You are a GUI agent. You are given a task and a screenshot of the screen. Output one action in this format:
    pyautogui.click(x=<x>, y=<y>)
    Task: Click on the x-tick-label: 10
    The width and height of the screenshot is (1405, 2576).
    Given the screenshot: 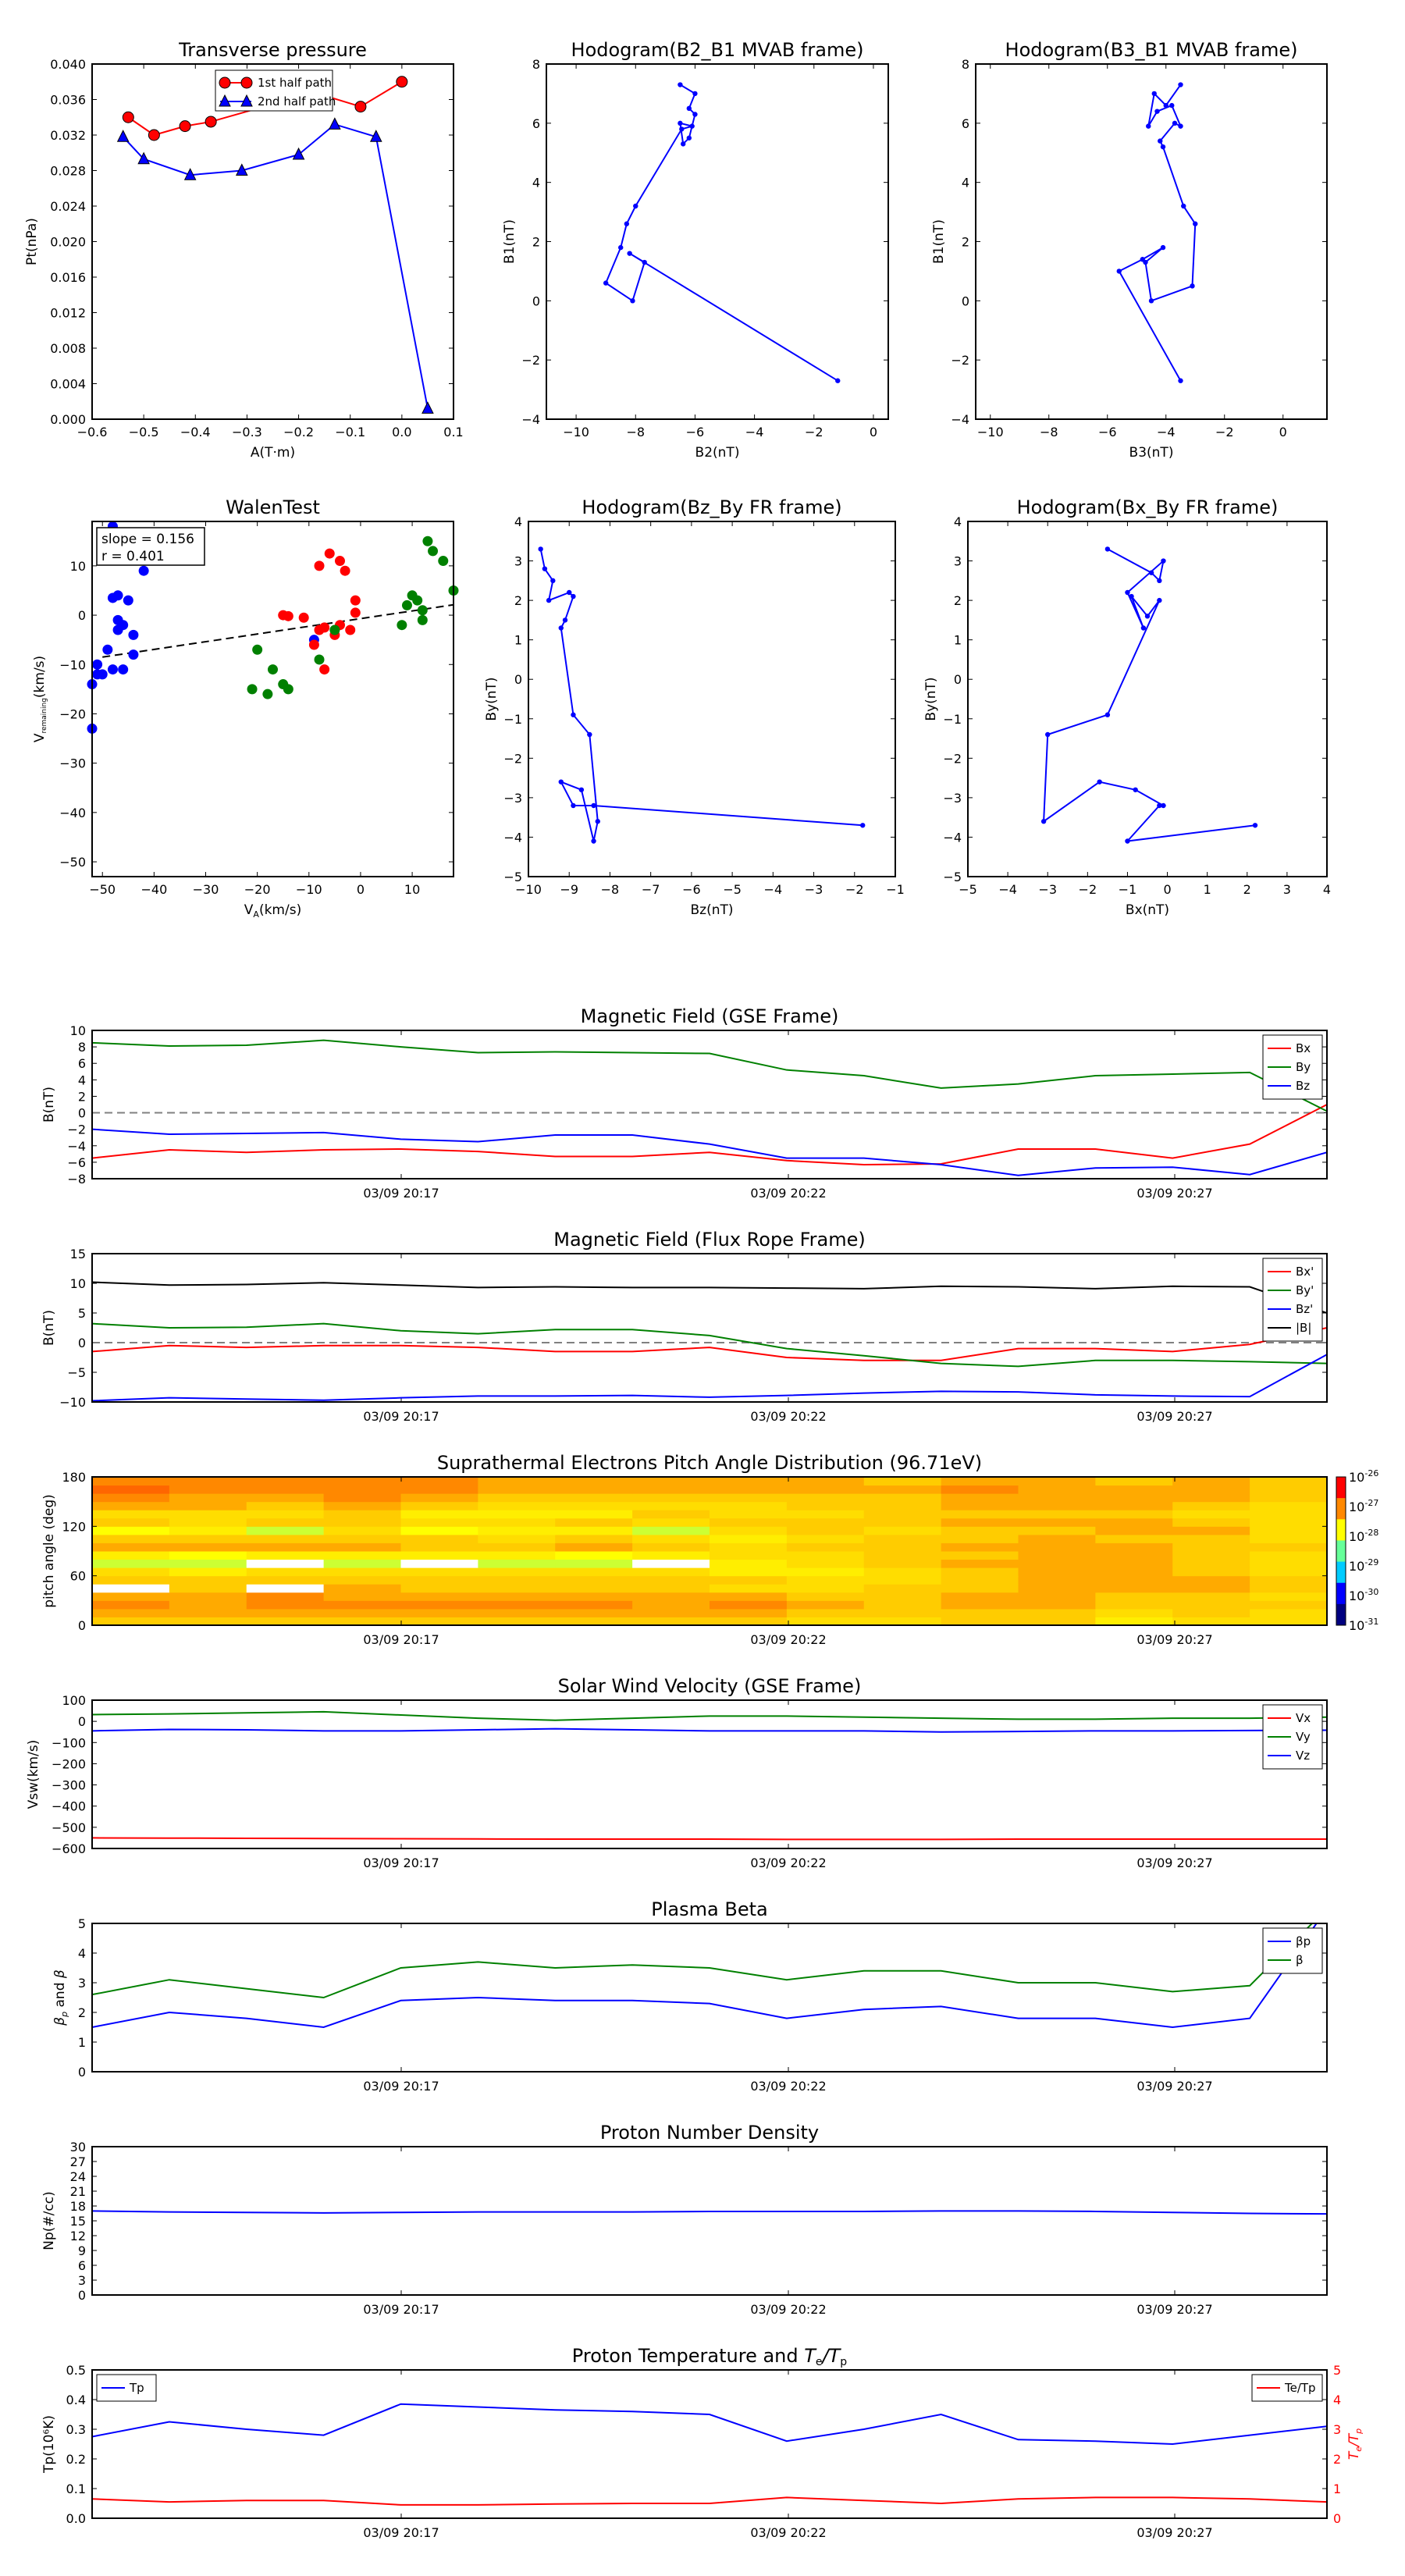 What is the action you would take?
    pyautogui.click(x=412, y=889)
    